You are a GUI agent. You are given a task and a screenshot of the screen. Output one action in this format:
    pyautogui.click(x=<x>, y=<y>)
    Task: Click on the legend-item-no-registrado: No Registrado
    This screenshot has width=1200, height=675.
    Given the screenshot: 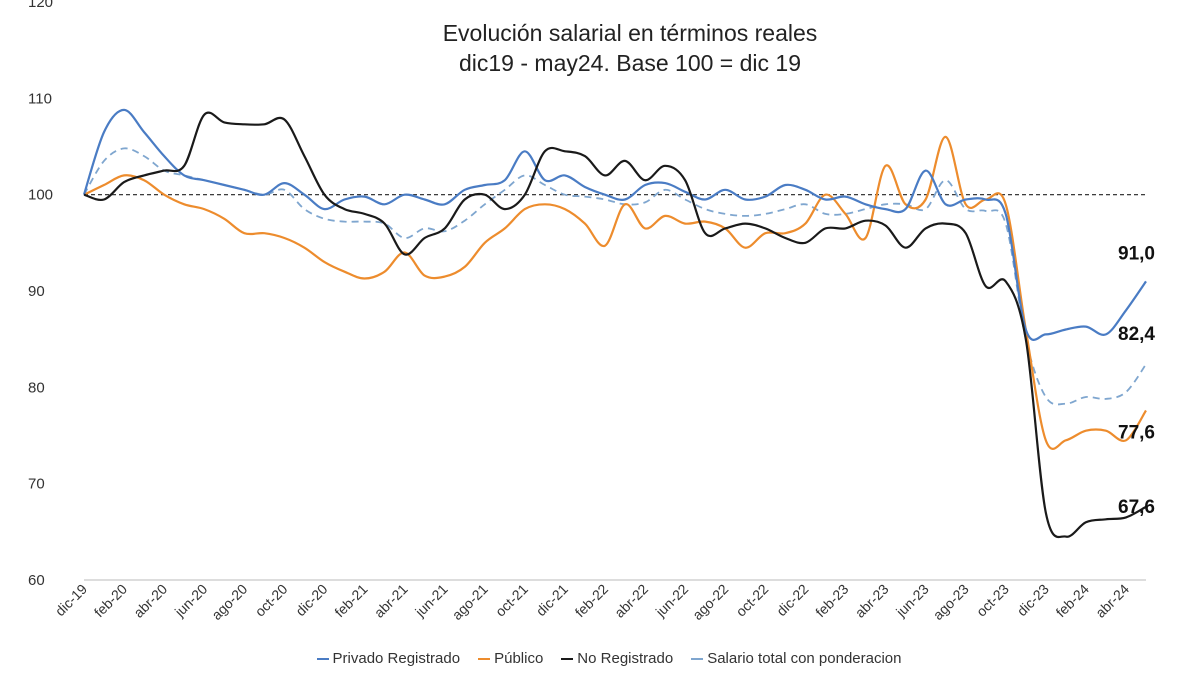 What is the action you would take?
    pyautogui.click(x=617, y=658)
    